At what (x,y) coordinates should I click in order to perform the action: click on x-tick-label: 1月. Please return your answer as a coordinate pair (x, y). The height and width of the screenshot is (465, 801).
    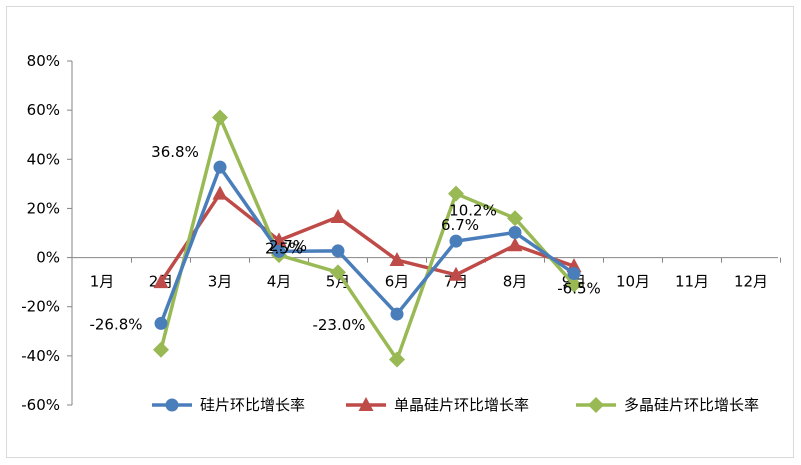
    Looking at the image, I should click on (102, 282).